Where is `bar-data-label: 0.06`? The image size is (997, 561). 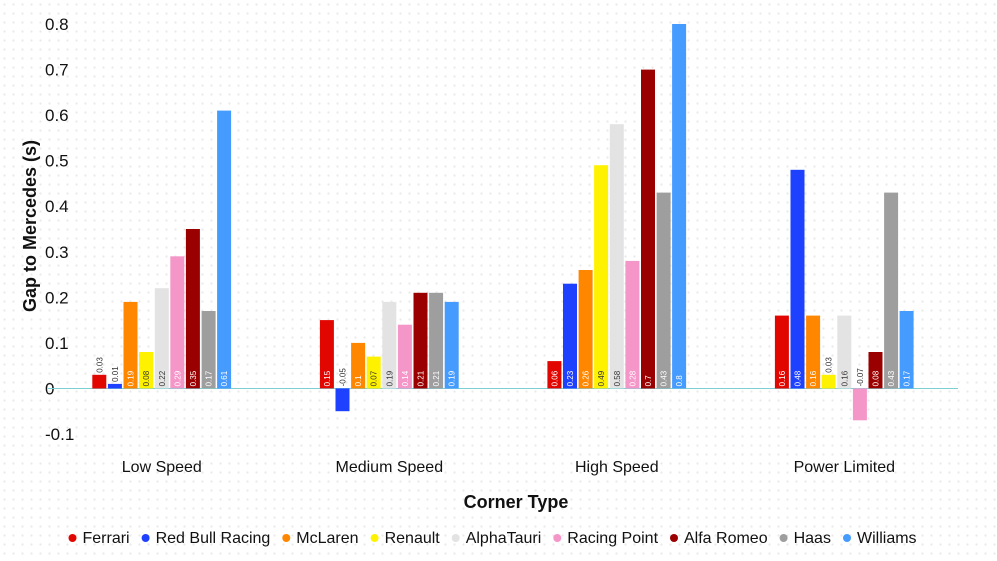
bar-data-label: 0.06 is located at coordinates (554, 378).